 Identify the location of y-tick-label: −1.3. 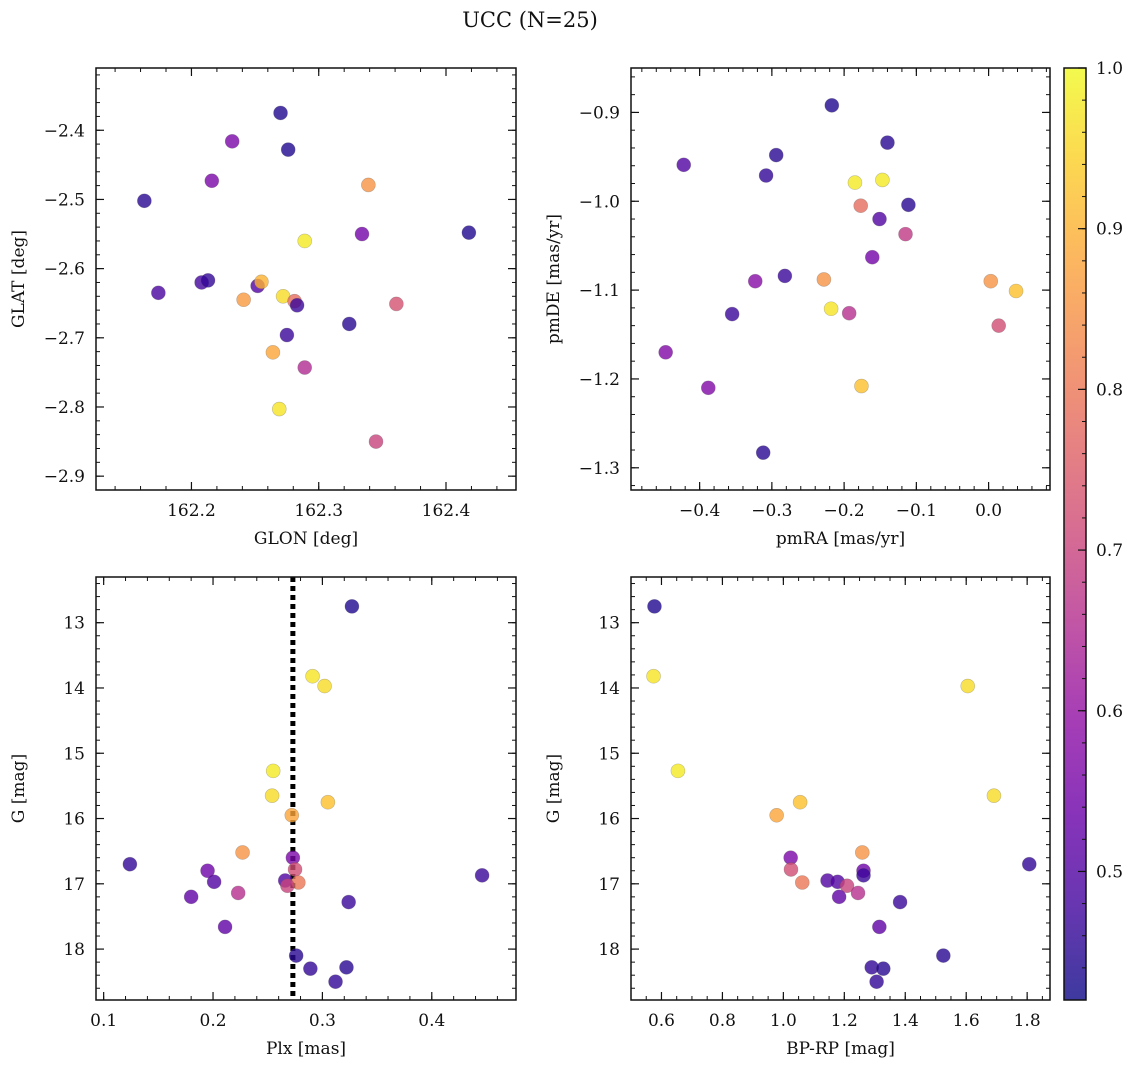
(599, 469).